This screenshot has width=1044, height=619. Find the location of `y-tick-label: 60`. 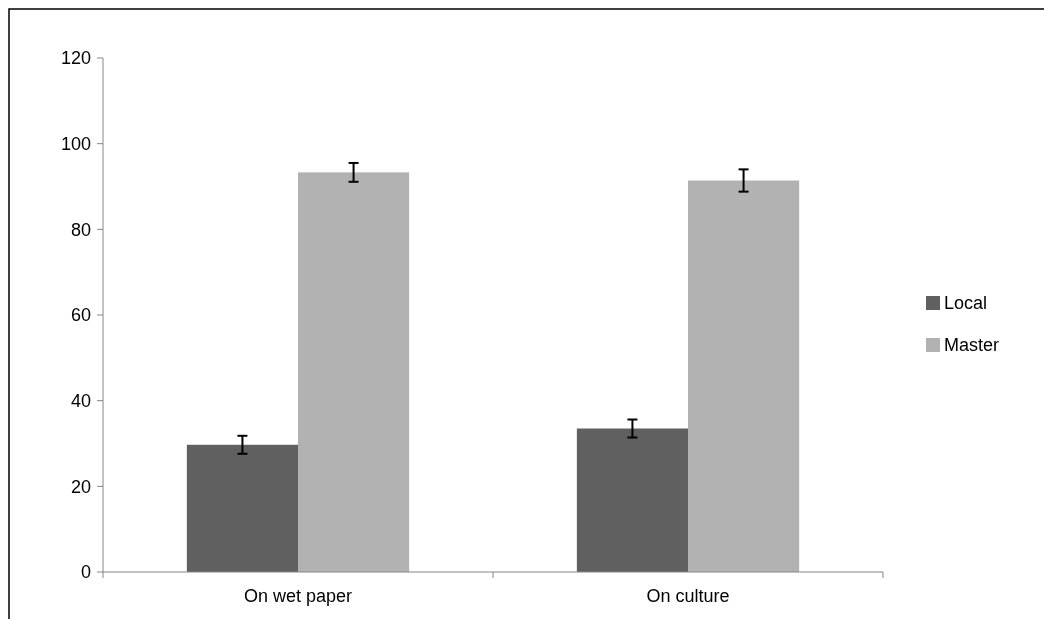

y-tick-label: 60 is located at coordinates (80, 315).